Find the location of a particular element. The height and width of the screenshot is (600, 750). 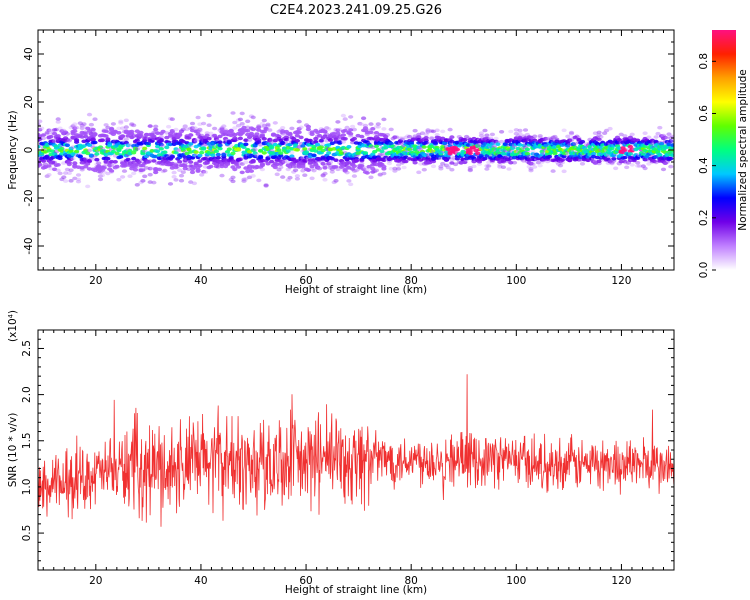

x-tick-label: 60 is located at coordinates (305, 281).